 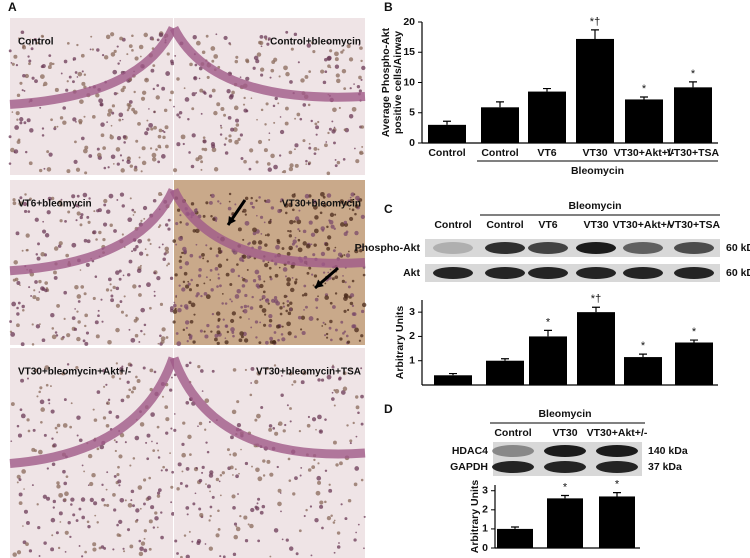 I want to click on error-bar, so click(x=547, y=89).